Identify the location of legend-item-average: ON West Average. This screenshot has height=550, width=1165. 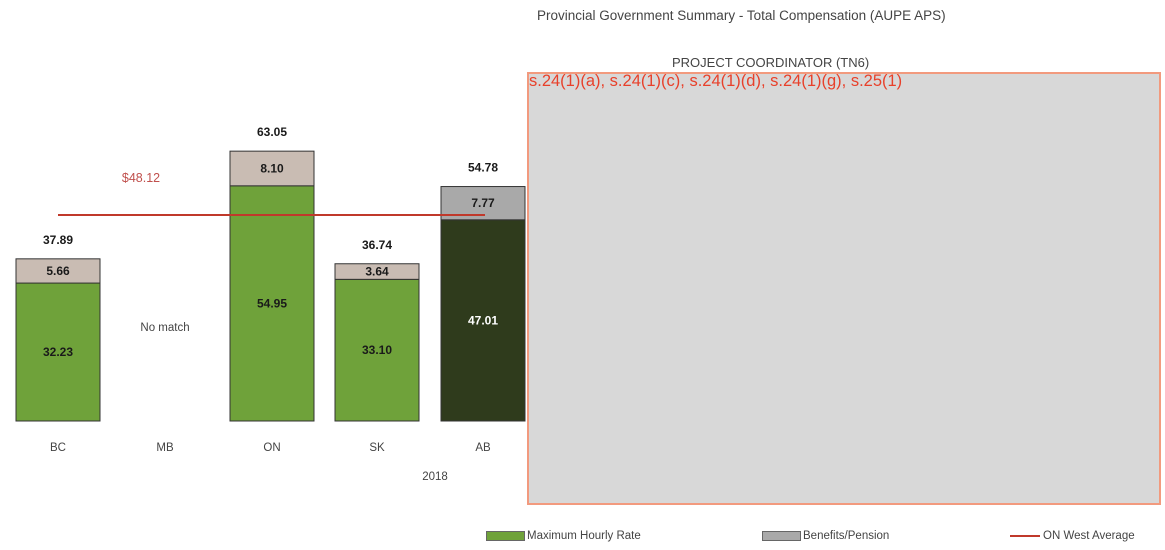
(1072, 536).